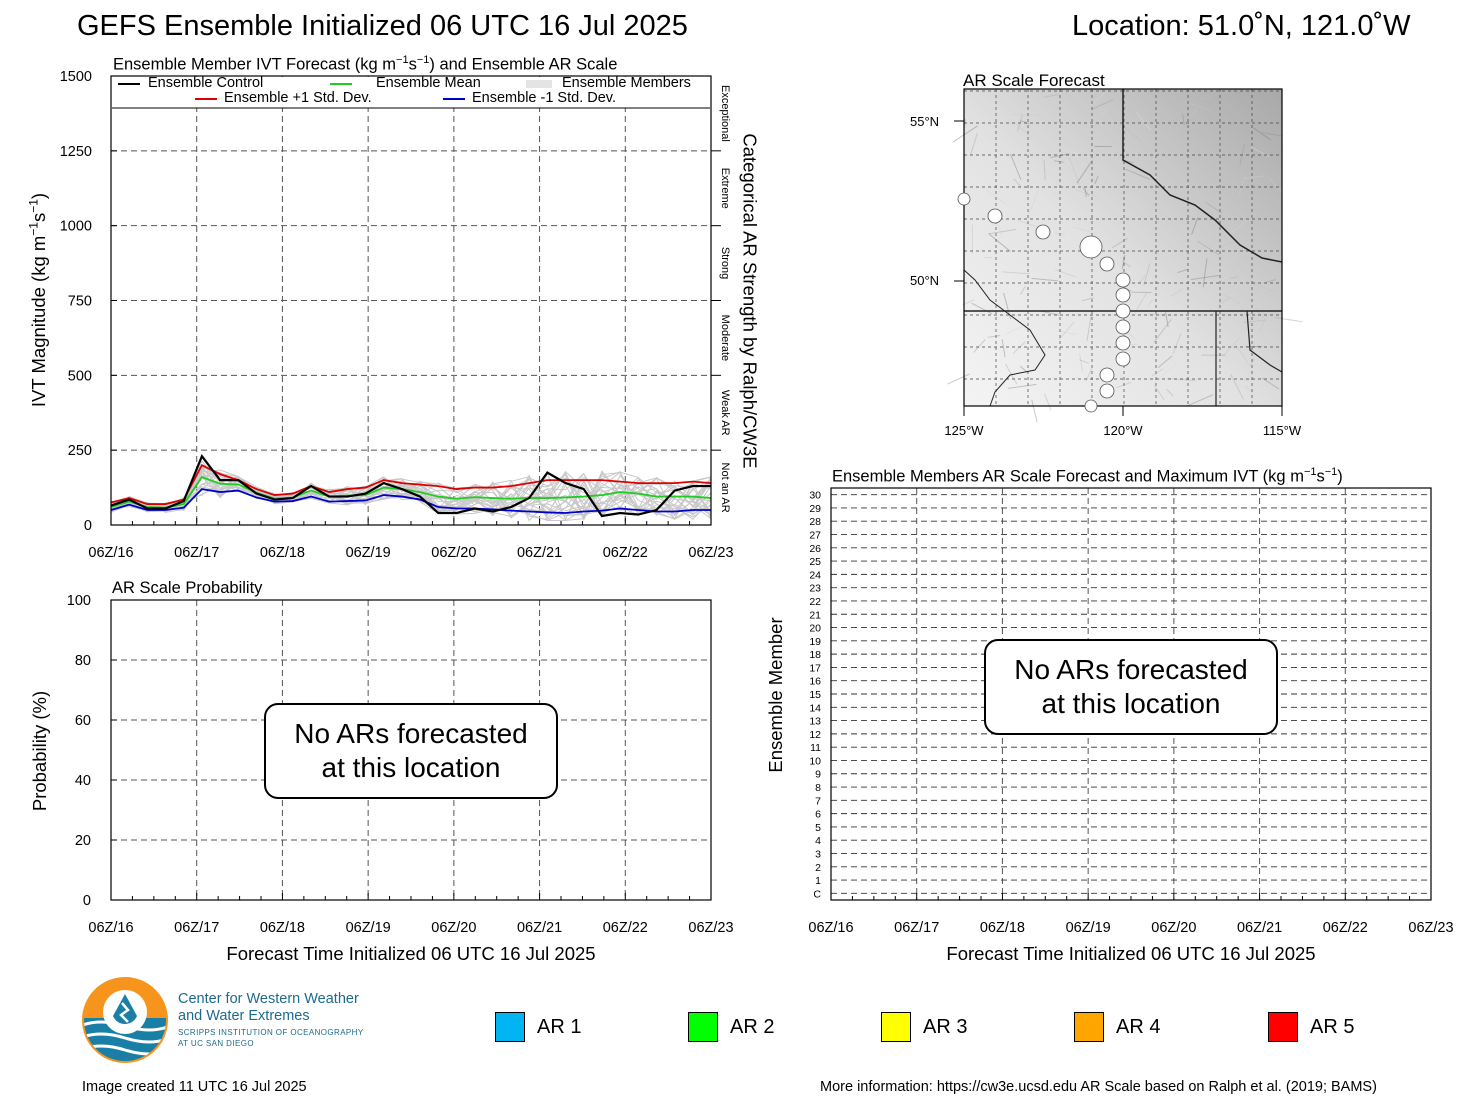  Describe the element at coordinates (775, 695) in the screenshot. I see `members-y-axis-label: Ensemble Member` at that location.